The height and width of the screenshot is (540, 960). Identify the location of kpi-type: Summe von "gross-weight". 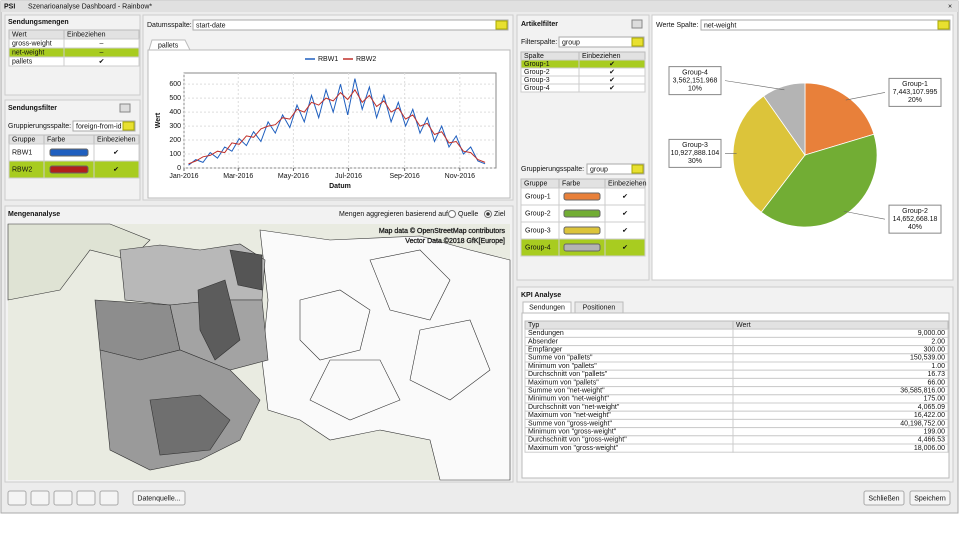
(570, 423).